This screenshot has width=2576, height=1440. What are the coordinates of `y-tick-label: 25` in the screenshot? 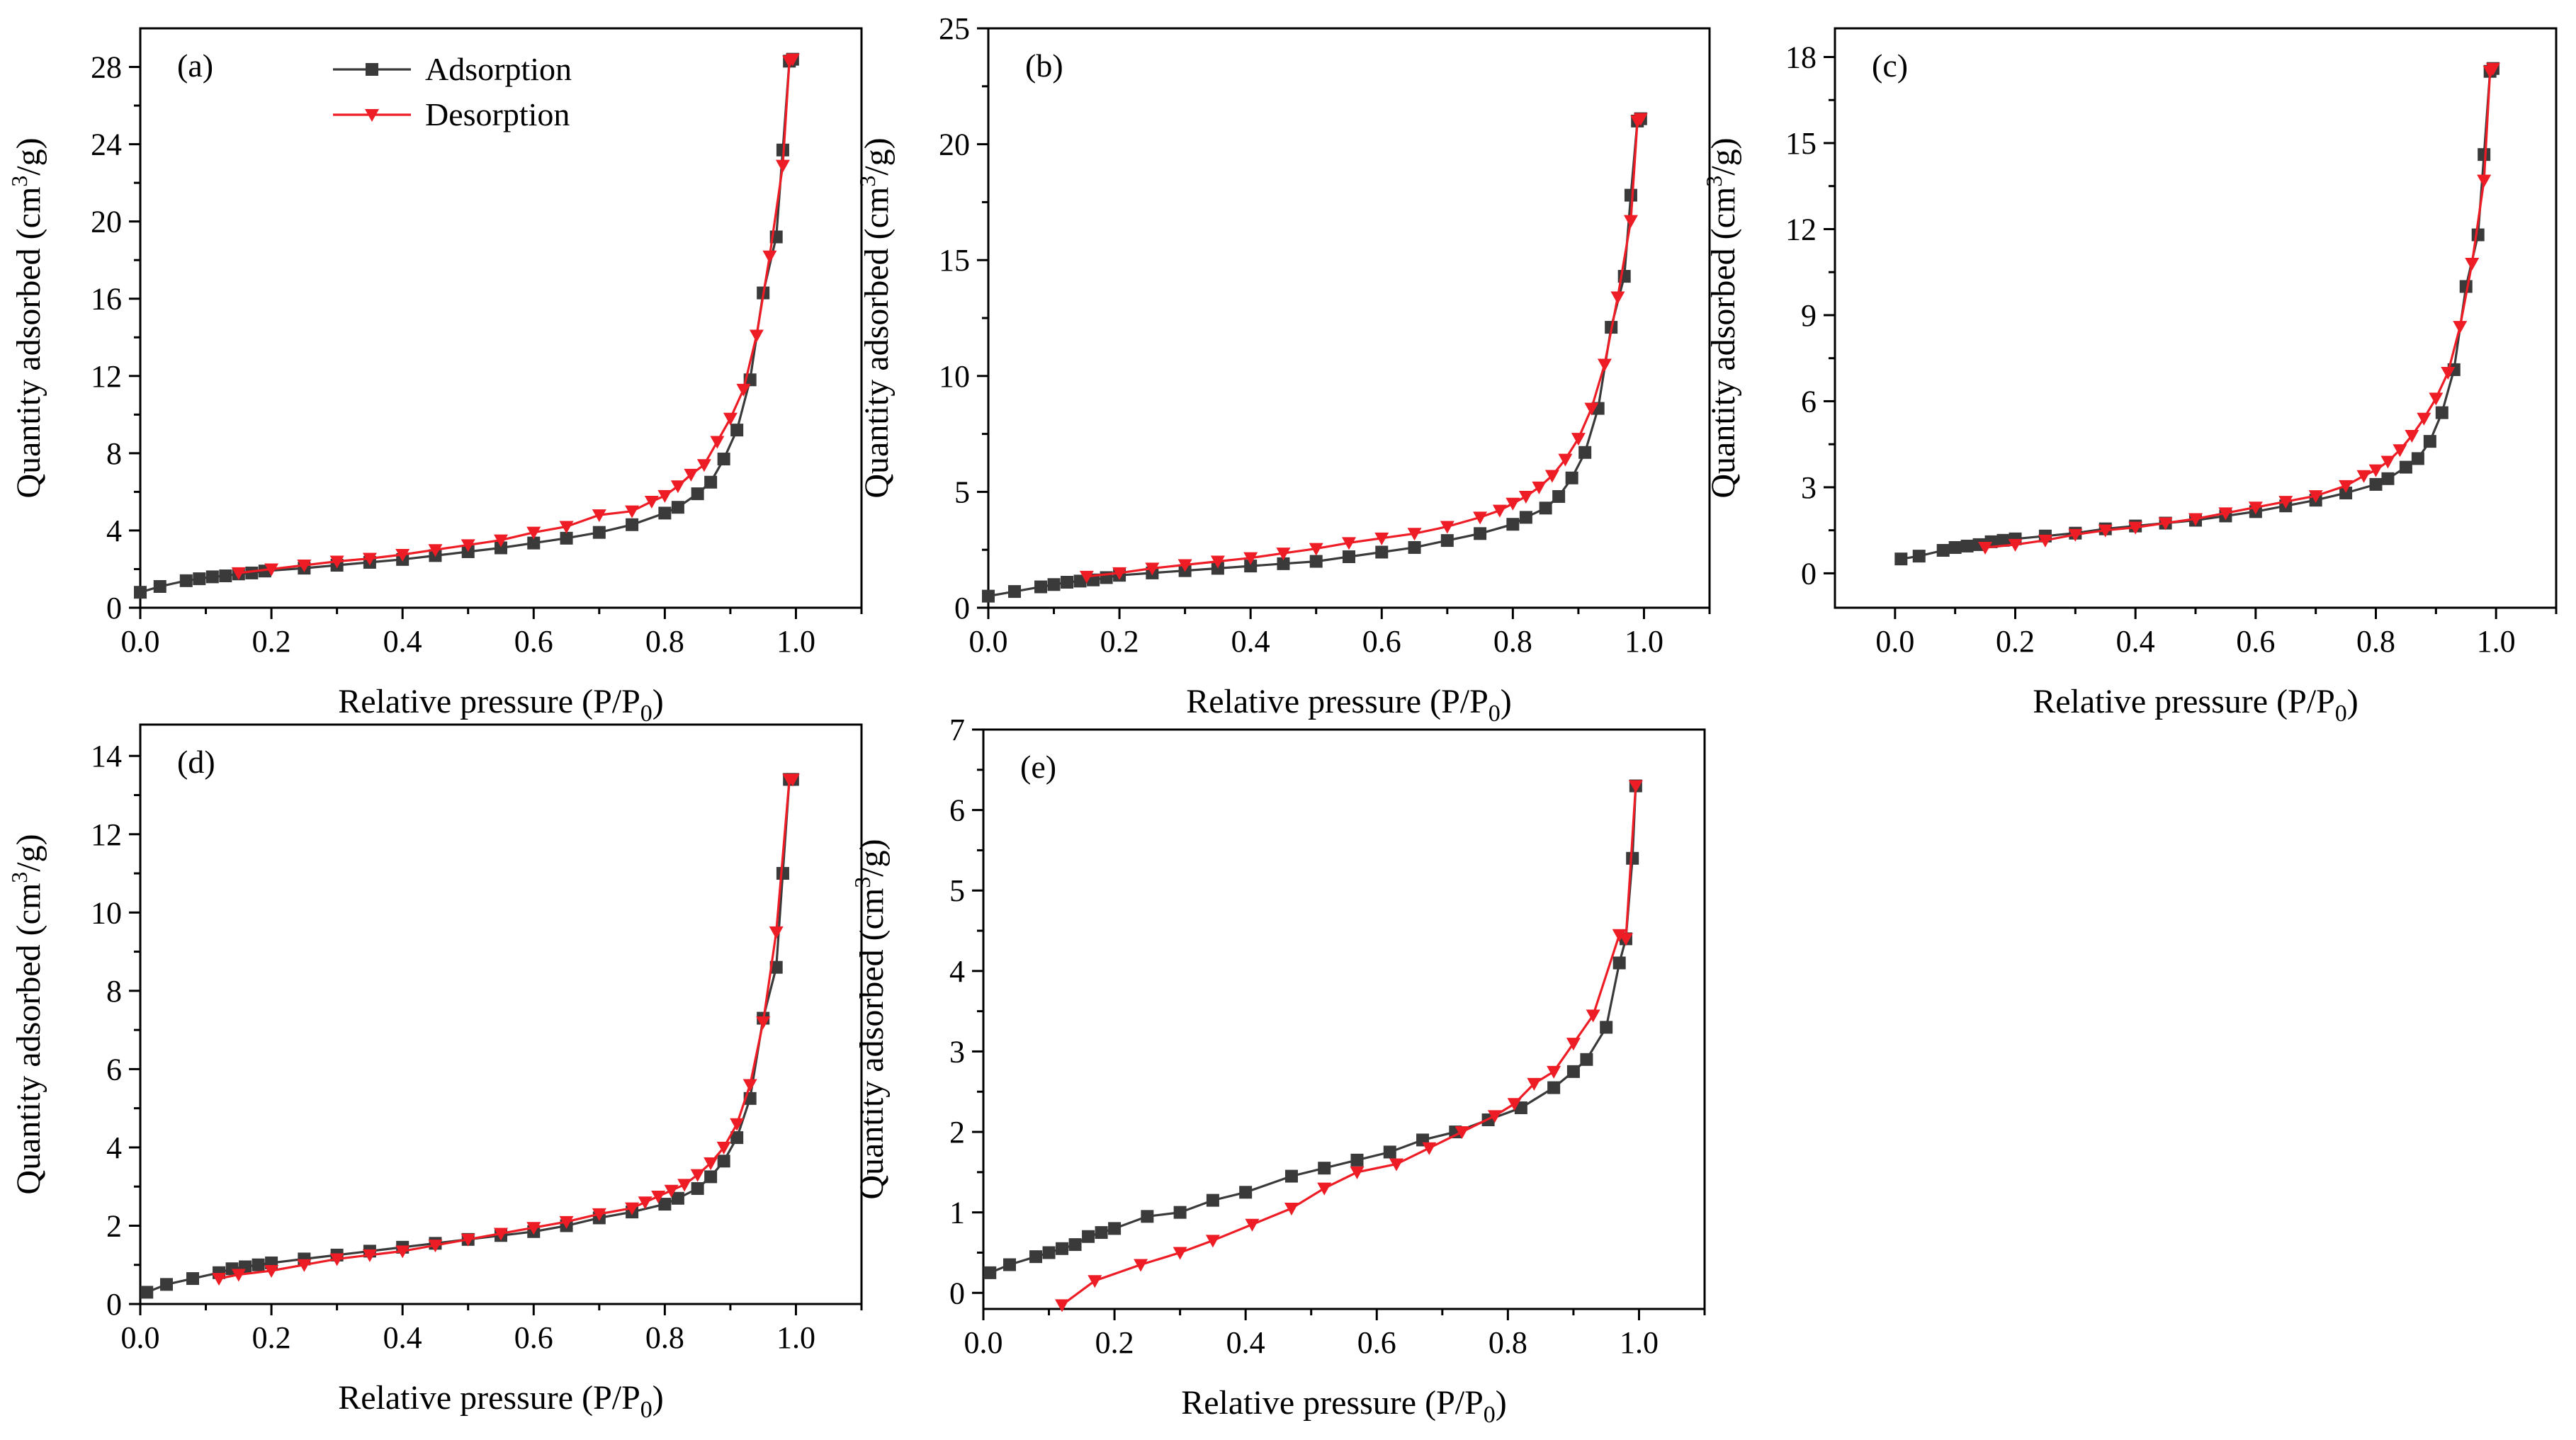 It's located at (954, 28).